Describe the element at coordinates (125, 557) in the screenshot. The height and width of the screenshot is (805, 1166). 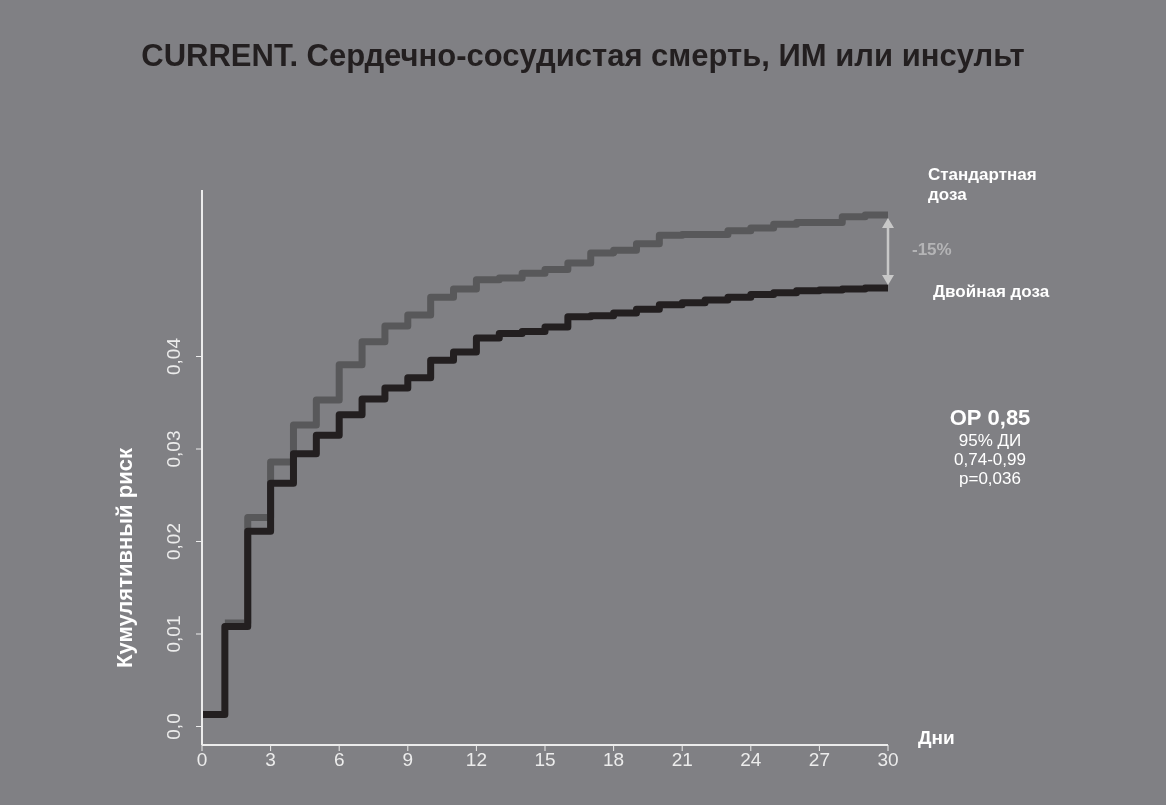
I see `y-axis-title: Кумулятивный риск` at that location.